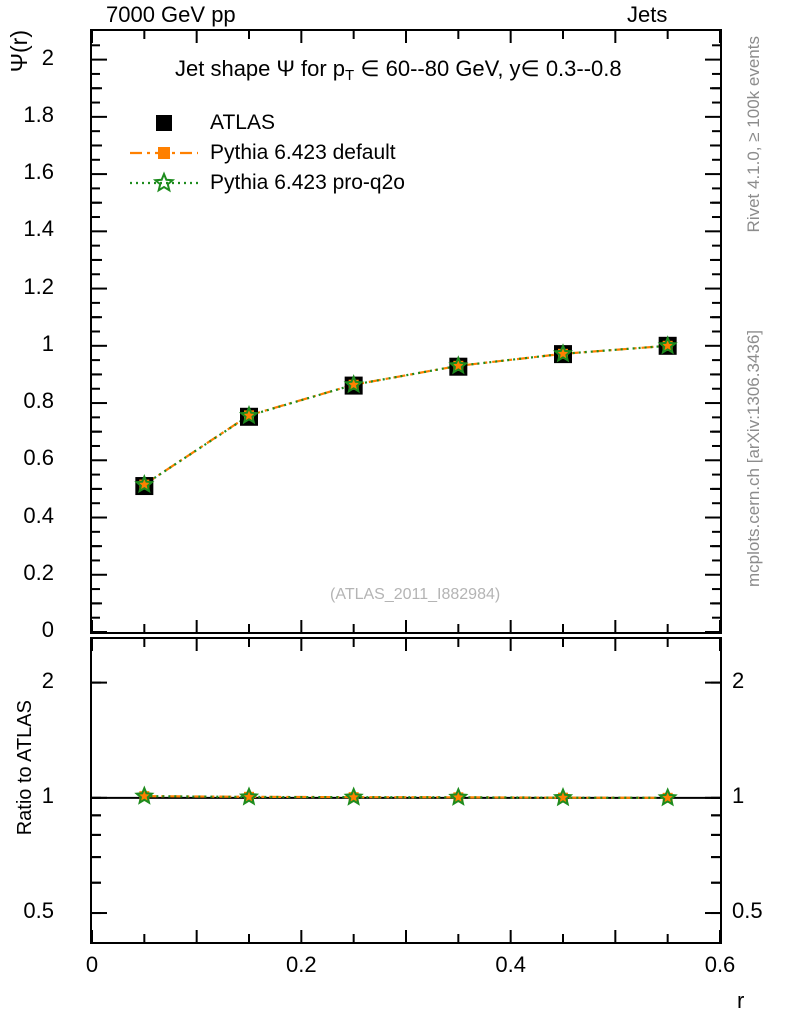 This screenshot has height=1024, width=786. Describe the element at coordinates (38, 114) in the screenshot. I see `main-y-tick-label: 1.8` at that location.